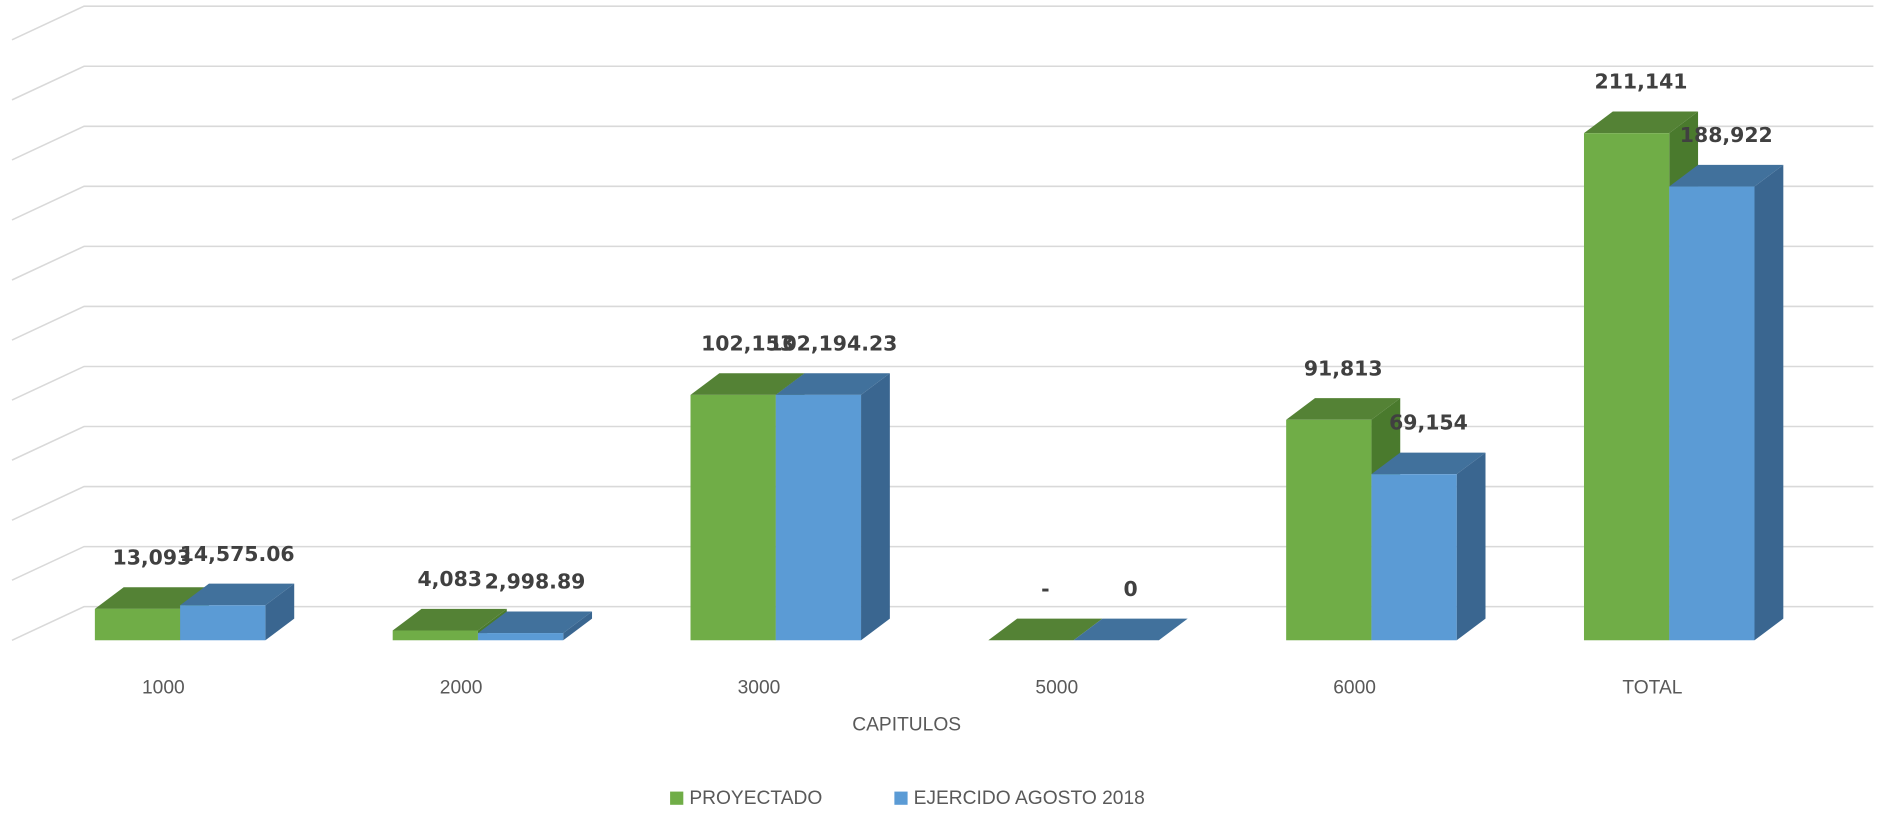  I want to click on data-label: 102,194.23, so click(832, 343).